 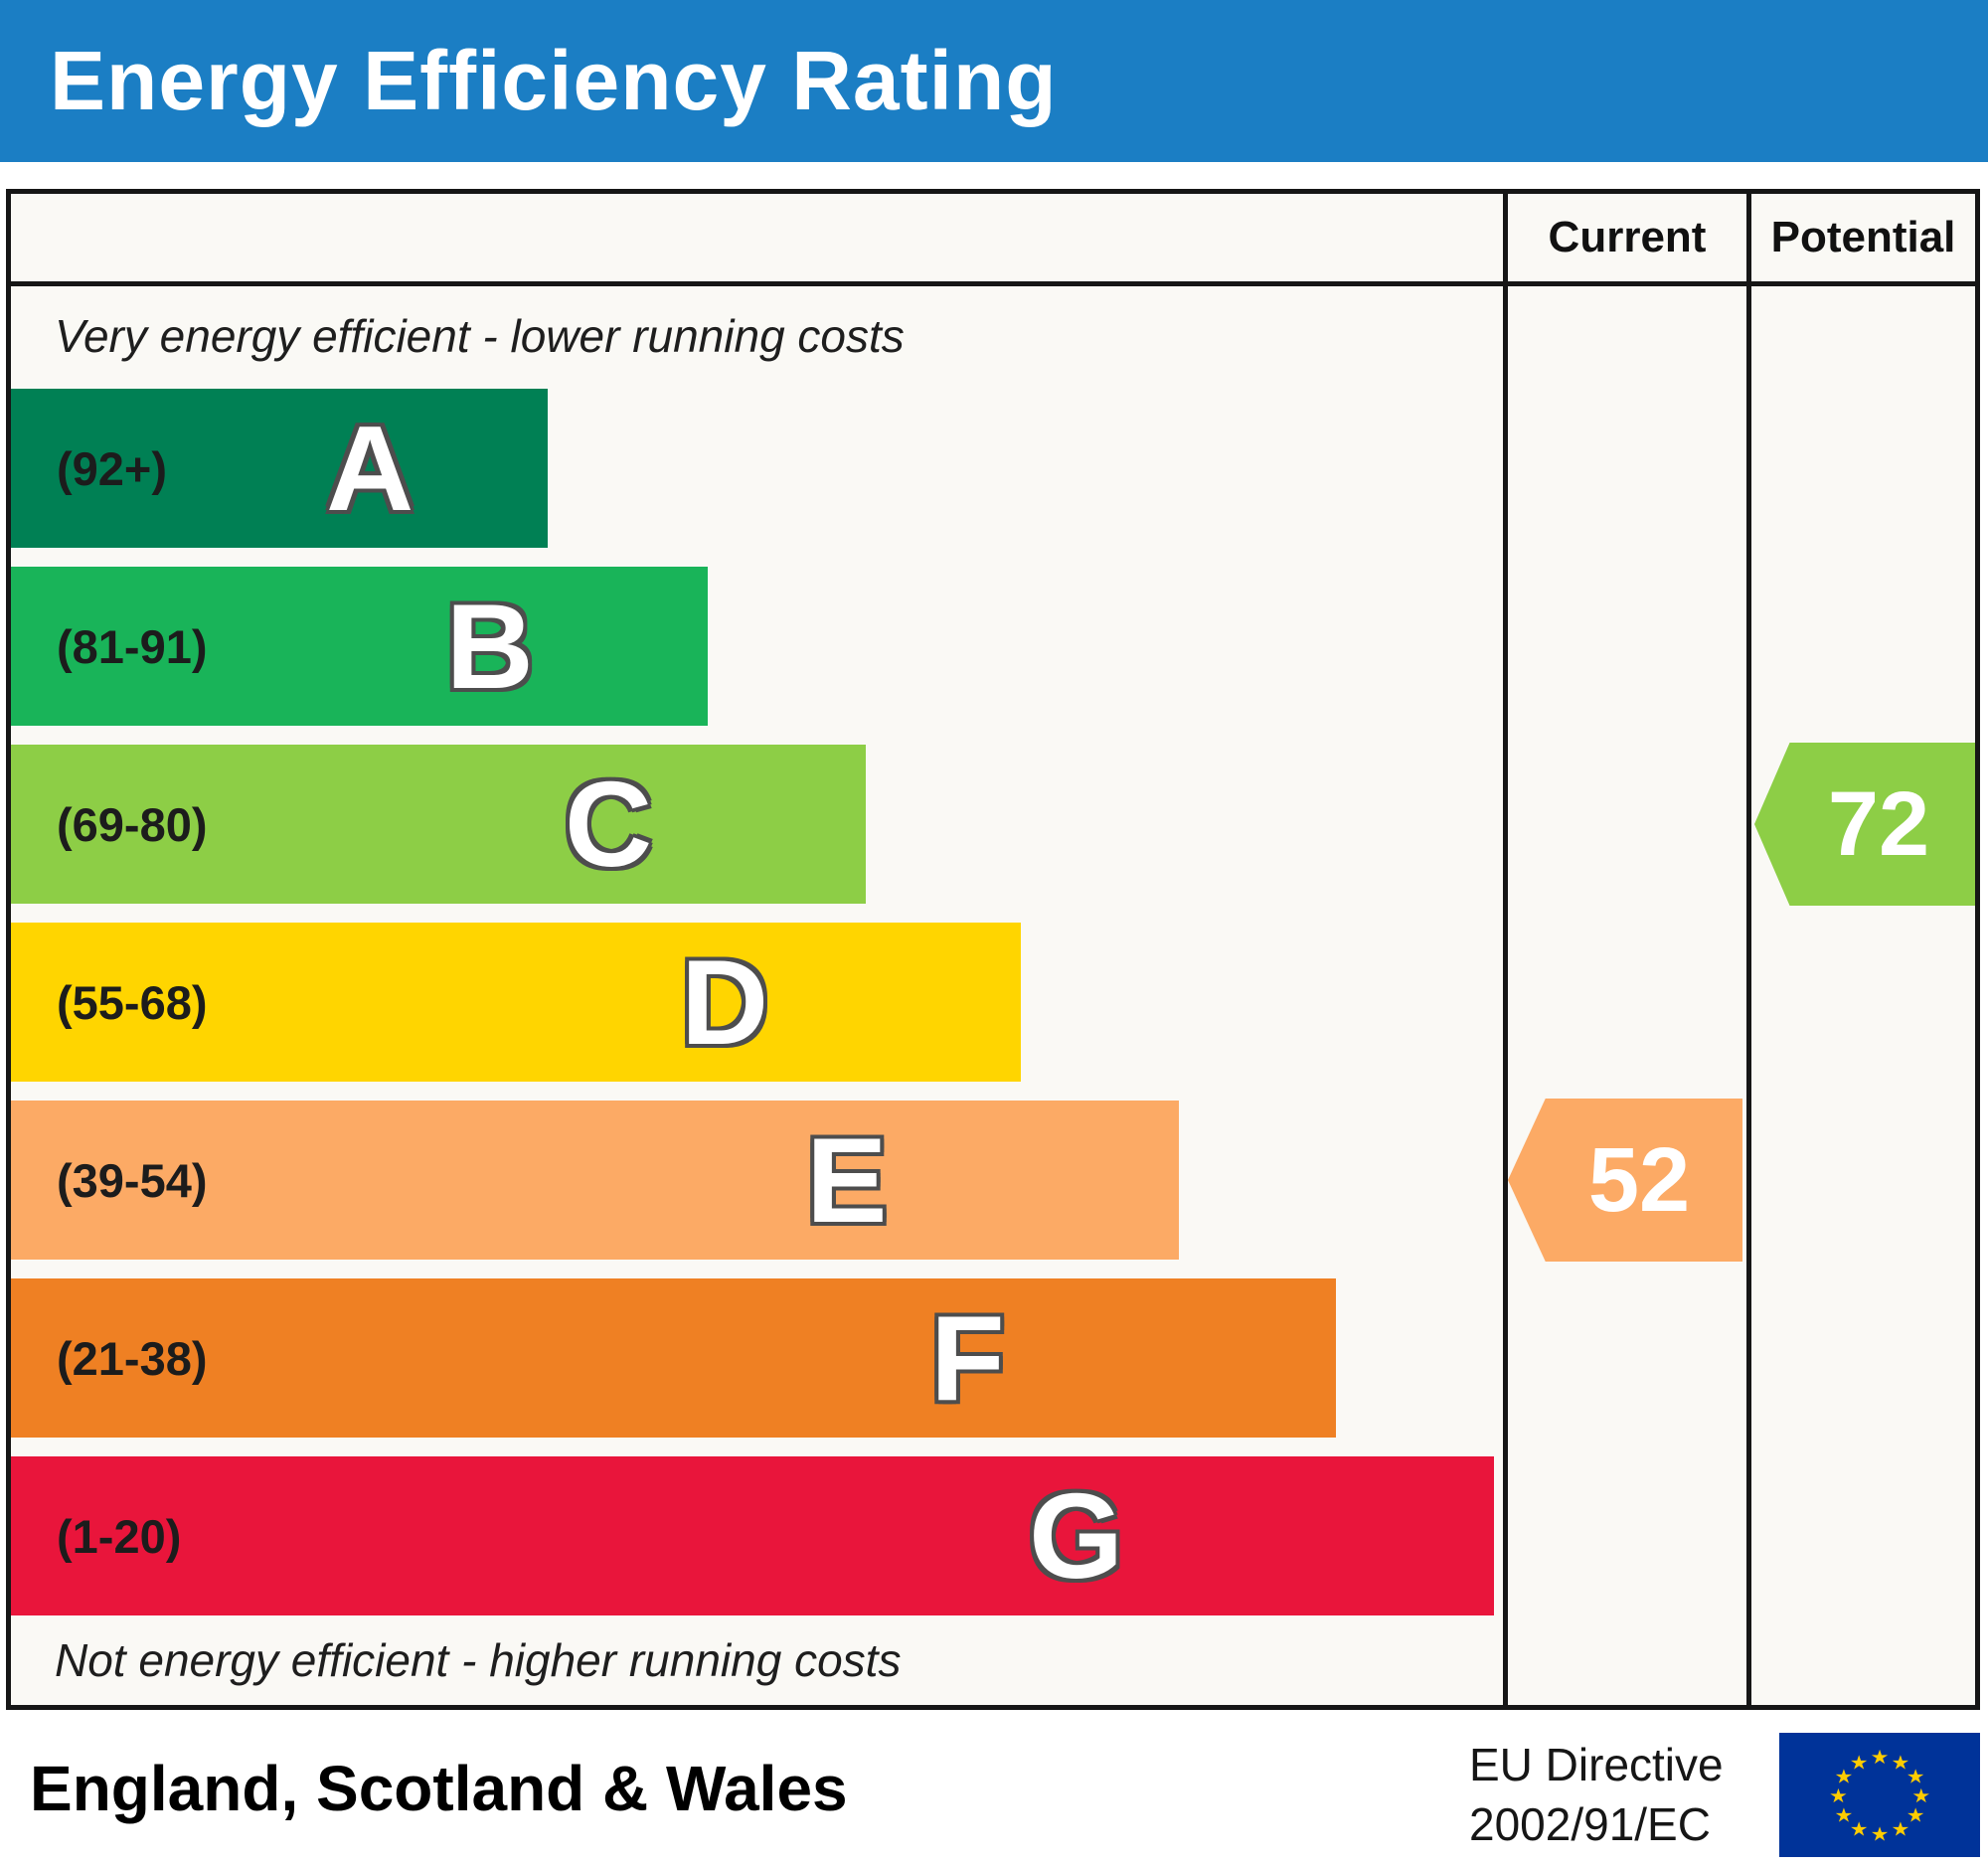 I want to click on chart-title: Energy Efficiency Rating, so click(x=554, y=80).